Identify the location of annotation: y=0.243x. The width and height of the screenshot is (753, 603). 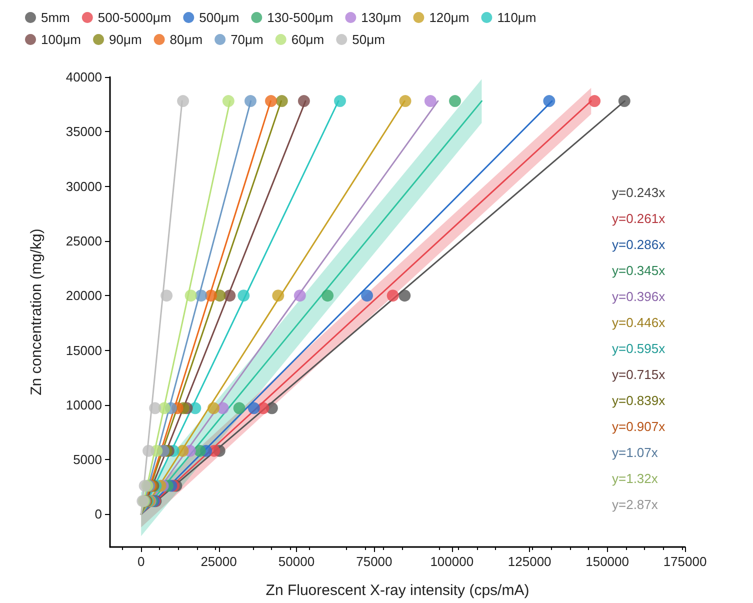
(639, 192).